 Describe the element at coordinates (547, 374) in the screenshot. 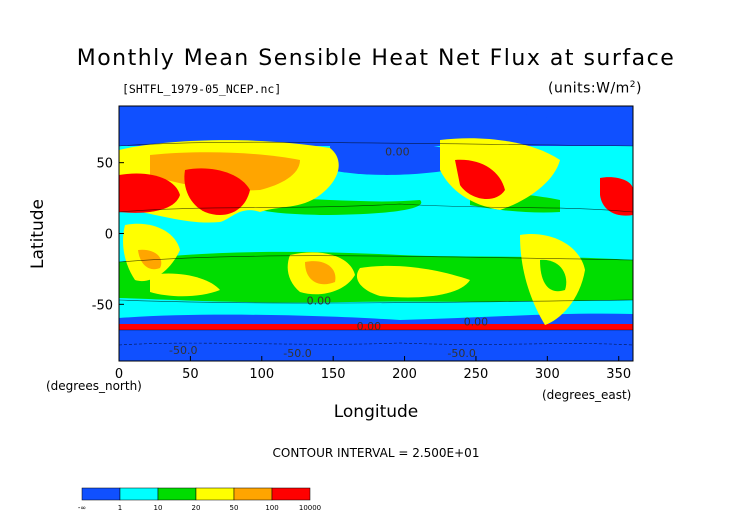

I see `x-tick-label: 300` at that location.